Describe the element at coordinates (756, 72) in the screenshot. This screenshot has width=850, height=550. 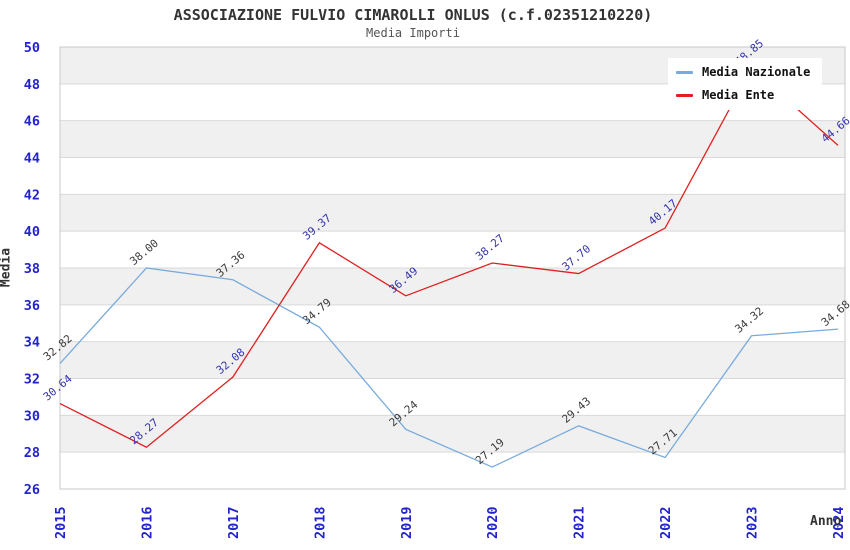
I see `legend-label-media-nazionale: Media Nazionale` at that location.